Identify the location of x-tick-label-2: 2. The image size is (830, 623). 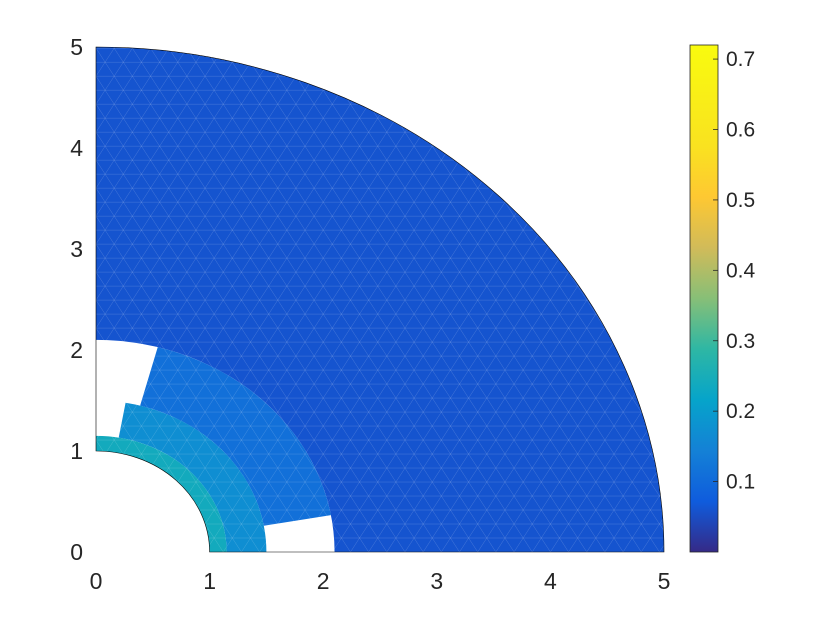
(323, 581).